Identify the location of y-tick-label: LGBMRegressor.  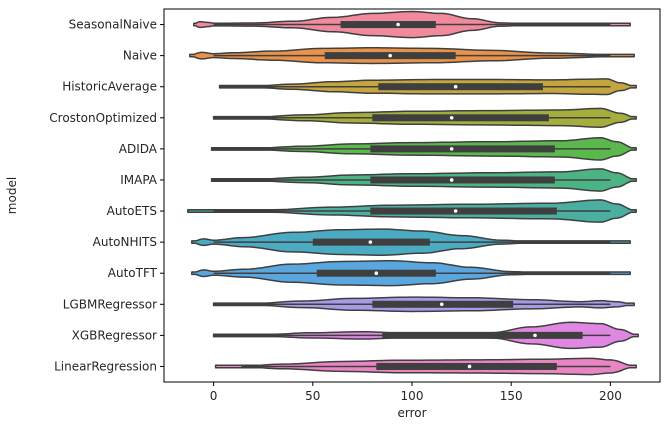
(110, 304).